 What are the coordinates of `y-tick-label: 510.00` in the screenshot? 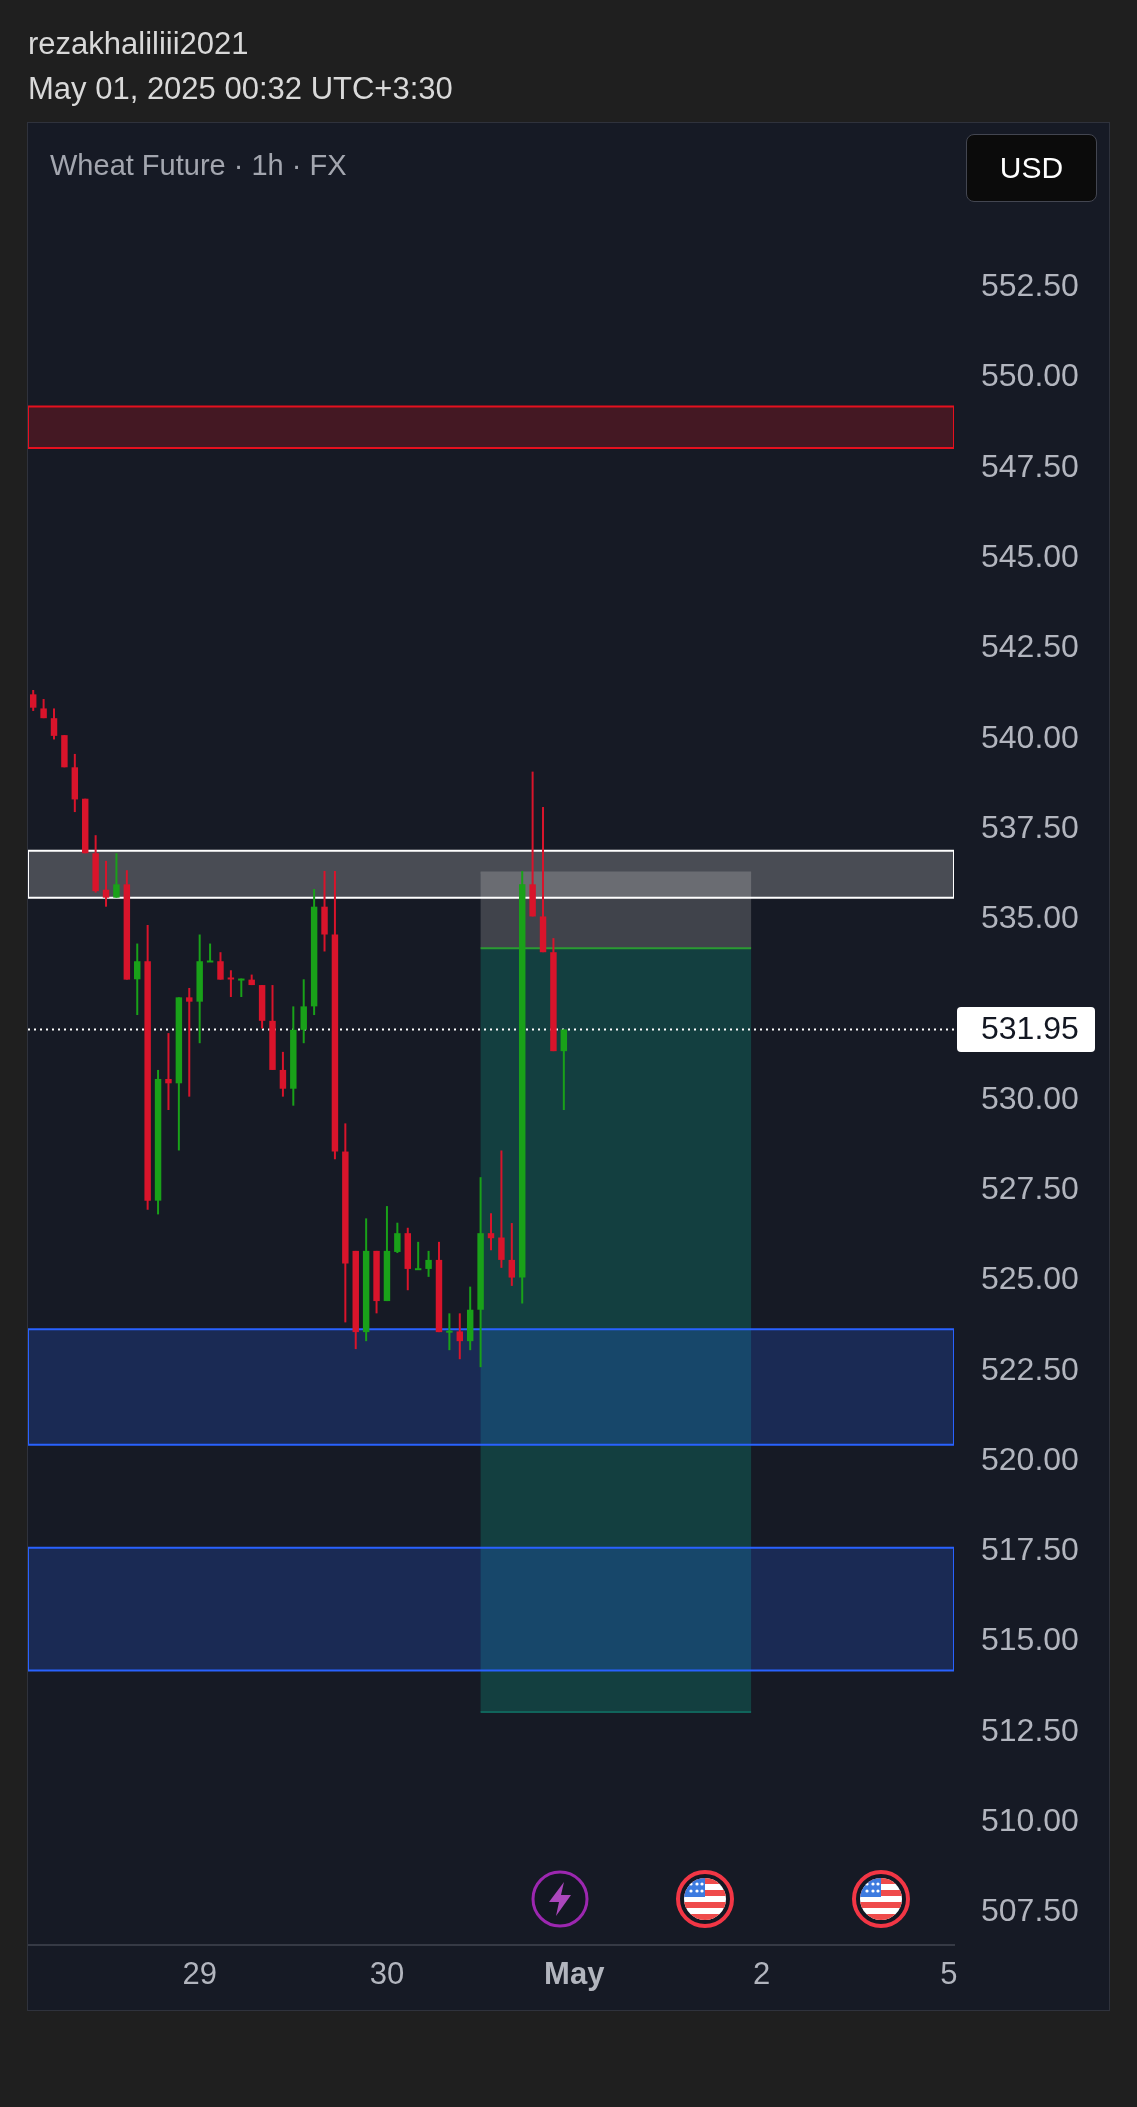 It's located at (1030, 1820).